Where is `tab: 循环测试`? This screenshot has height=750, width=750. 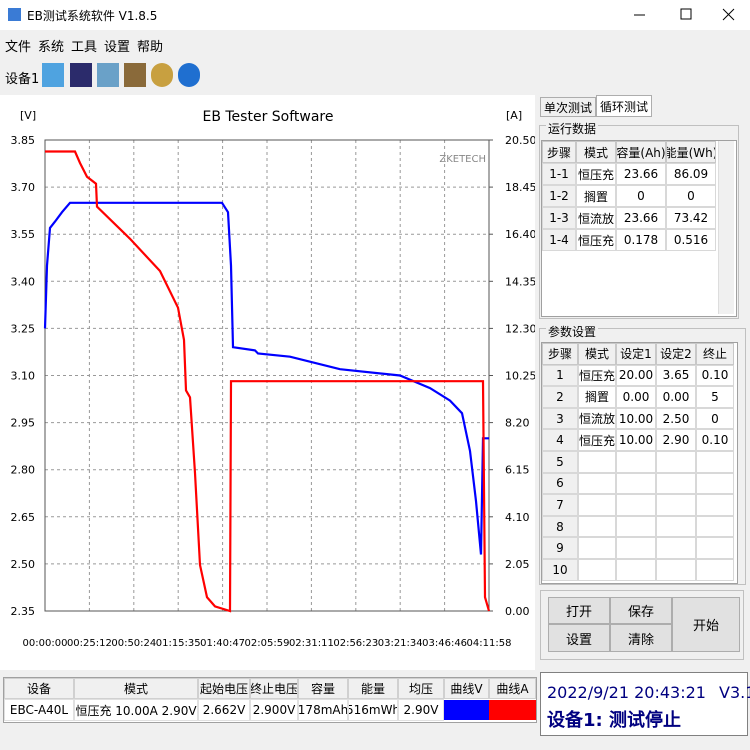
tab: 循环测试 is located at coordinates (624, 106).